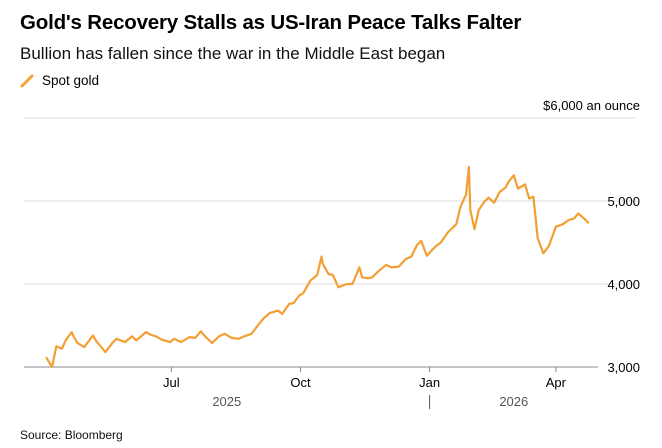  What do you see at coordinates (71, 80) in the screenshot?
I see `legend-label: Spot gold` at bounding box center [71, 80].